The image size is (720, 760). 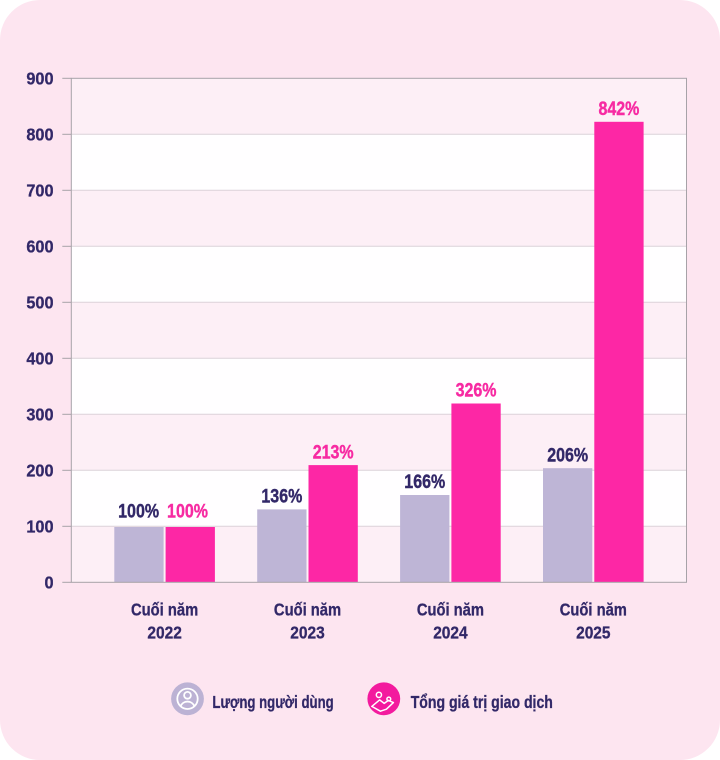 What do you see at coordinates (272, 702) in the screenshot?
I see `svg-text: Lượng người dùng` at bounding box center [272, 702].